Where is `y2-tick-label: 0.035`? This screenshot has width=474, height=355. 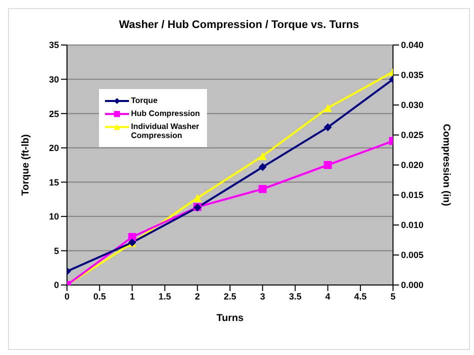
y2-tick-label: 0.035 is located at coordinates (412, 75).